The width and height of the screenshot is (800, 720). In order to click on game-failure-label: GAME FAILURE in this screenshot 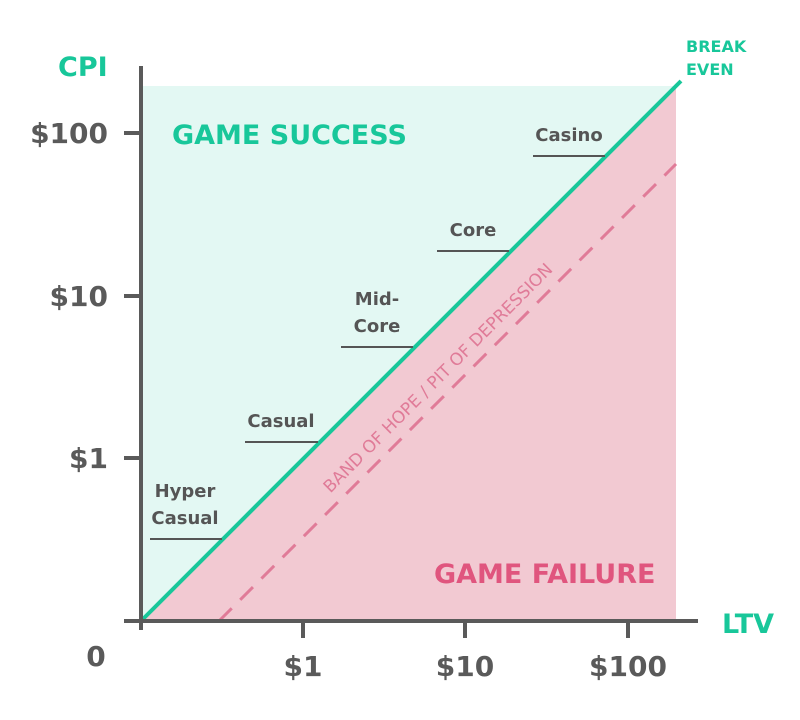, I will do `click(544, 574)`.